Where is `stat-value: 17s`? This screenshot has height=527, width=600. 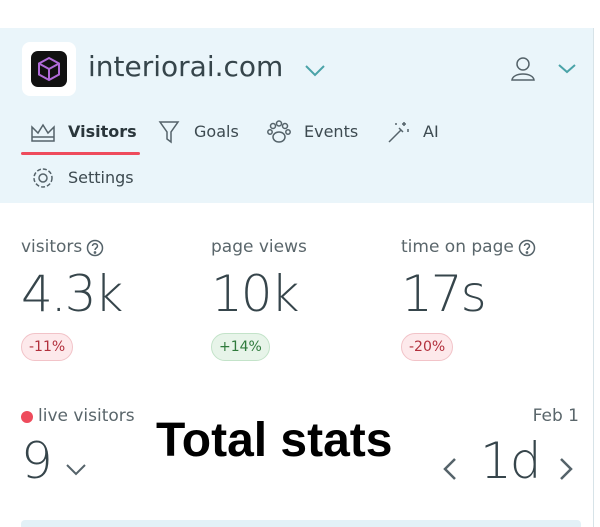 stat-value: 17s is located at coordinates (444, 294).